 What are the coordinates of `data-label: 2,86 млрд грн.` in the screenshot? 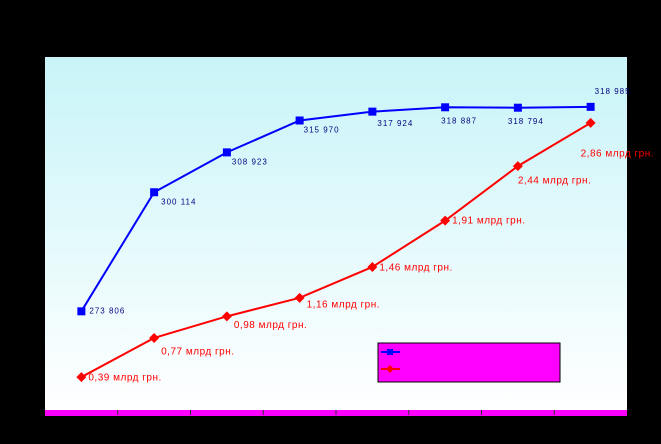 It's located at (617, 154).